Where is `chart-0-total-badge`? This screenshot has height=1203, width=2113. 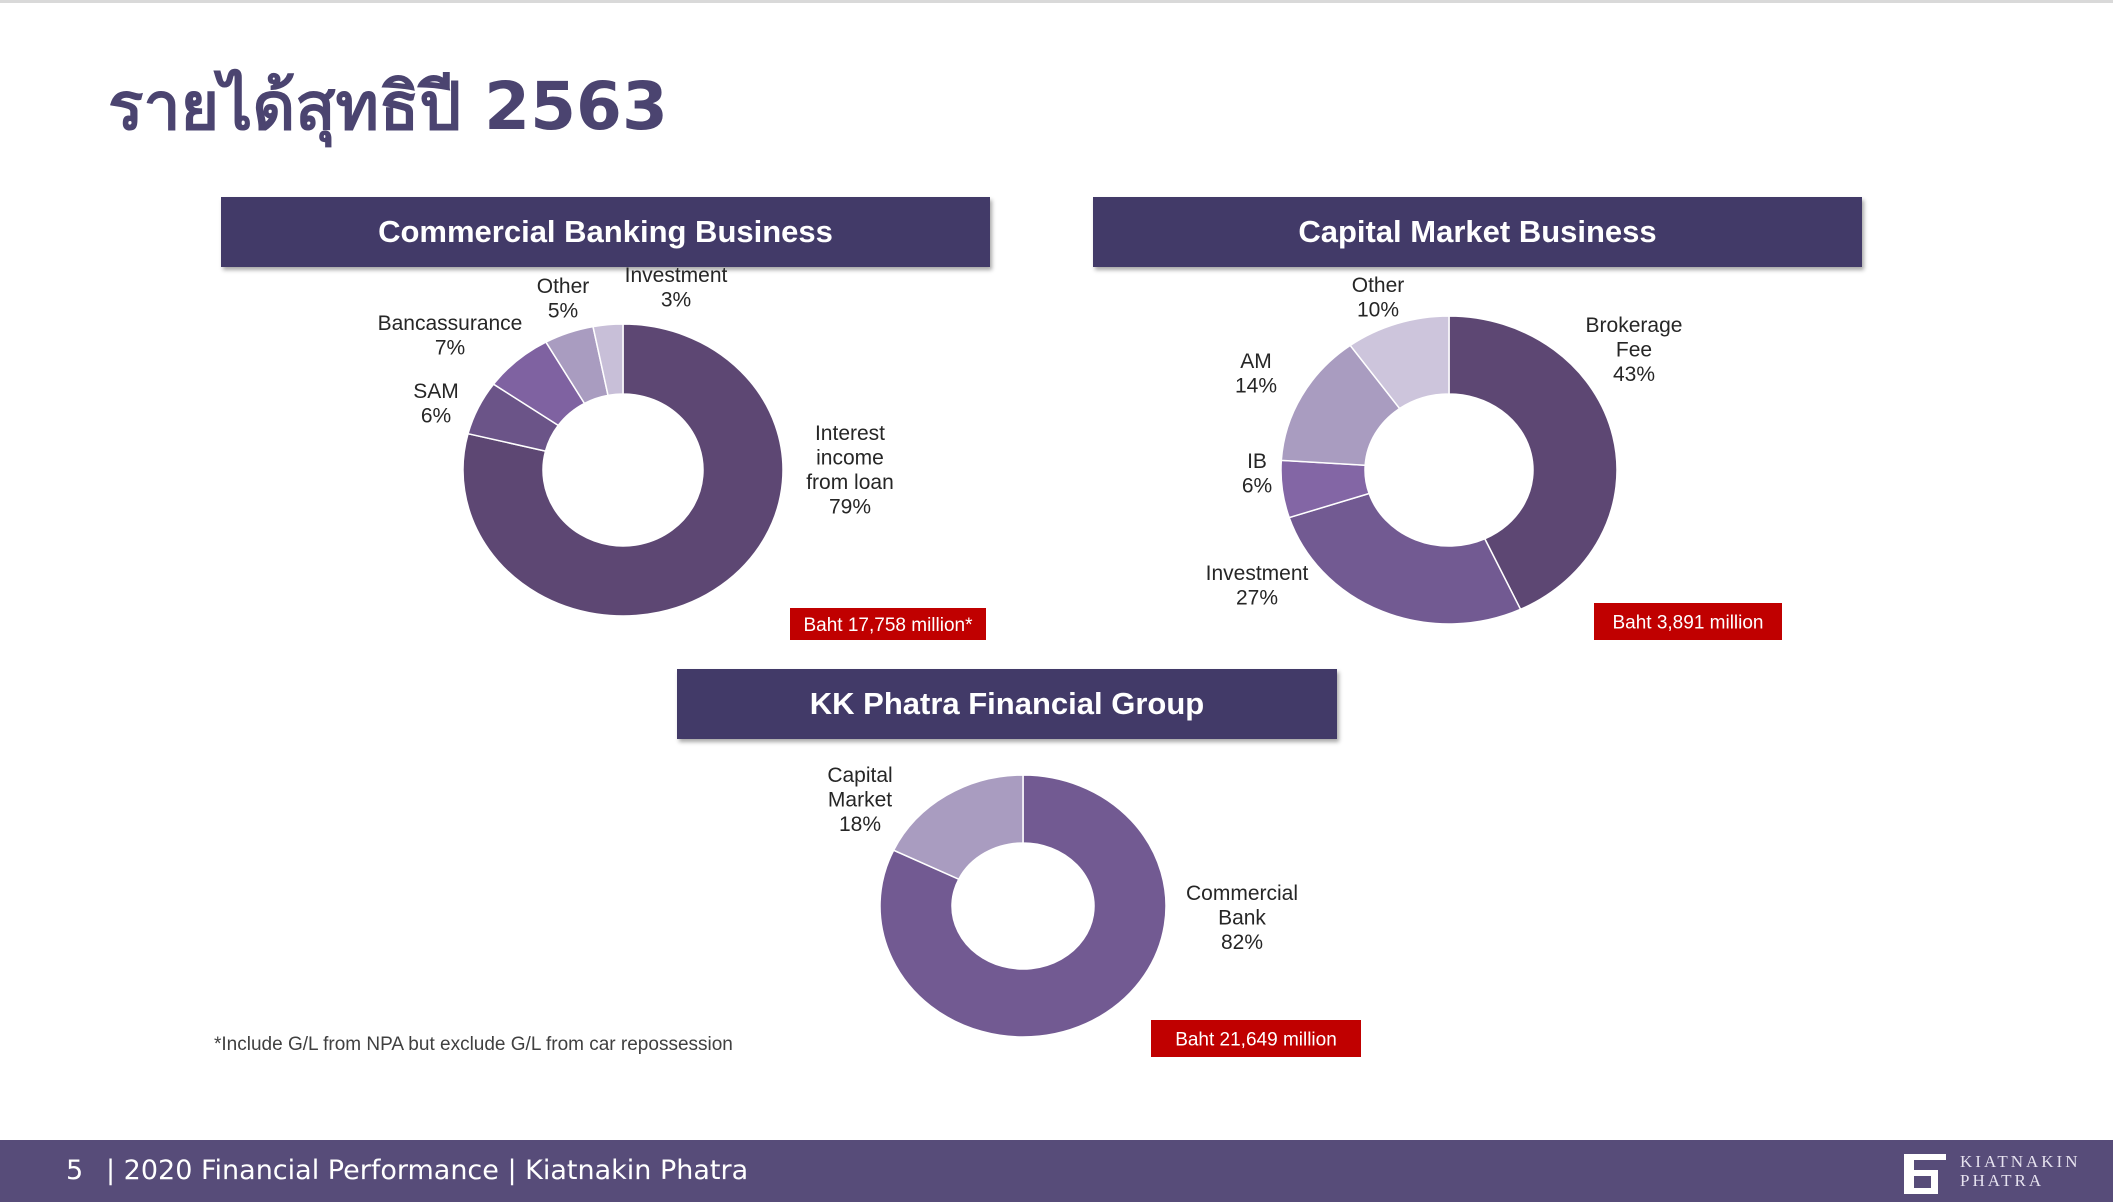
chart-0-total-badge is located at coordinates (888, 624).